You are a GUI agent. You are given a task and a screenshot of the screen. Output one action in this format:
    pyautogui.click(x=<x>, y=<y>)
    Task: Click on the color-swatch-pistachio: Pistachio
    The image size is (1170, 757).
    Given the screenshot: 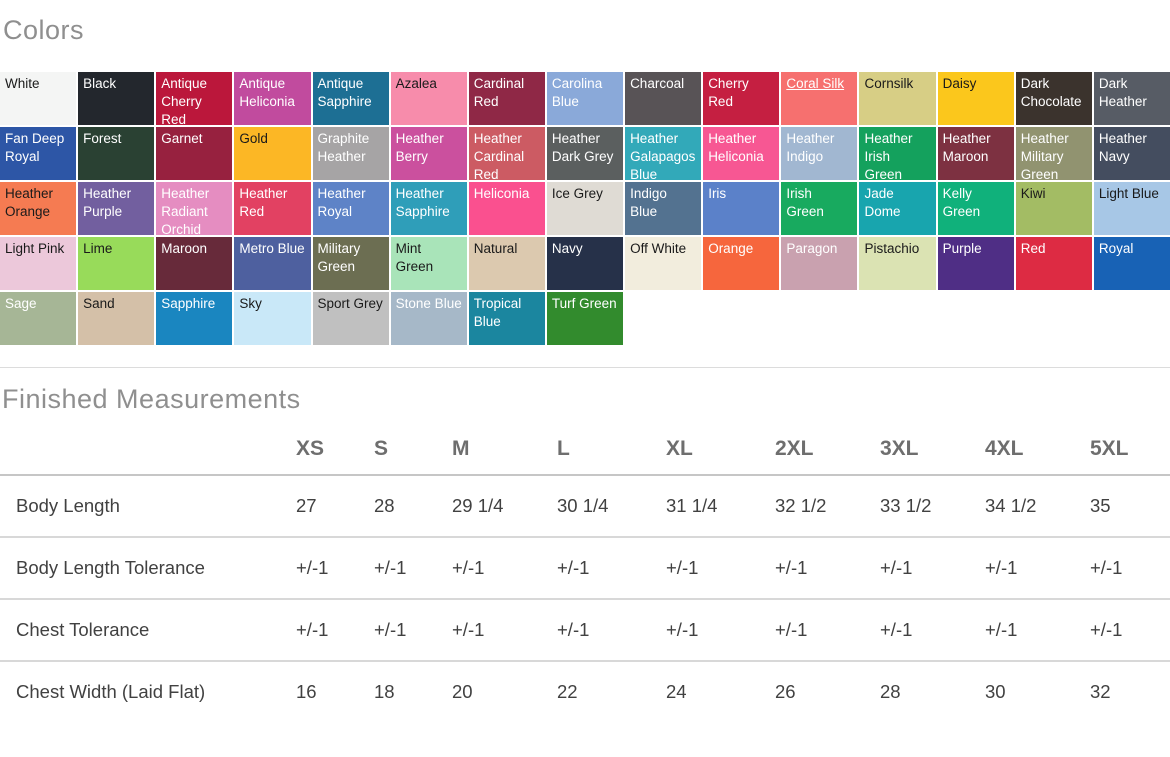 What is the action you would take?
    pyautogui.click(x=897, y=263)
    